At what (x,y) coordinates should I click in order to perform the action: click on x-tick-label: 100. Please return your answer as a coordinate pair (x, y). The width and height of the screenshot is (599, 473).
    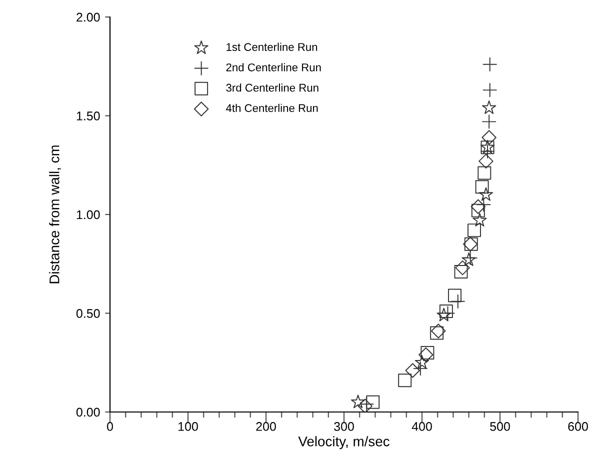
    Looking at the image, I should click on (188, 426).